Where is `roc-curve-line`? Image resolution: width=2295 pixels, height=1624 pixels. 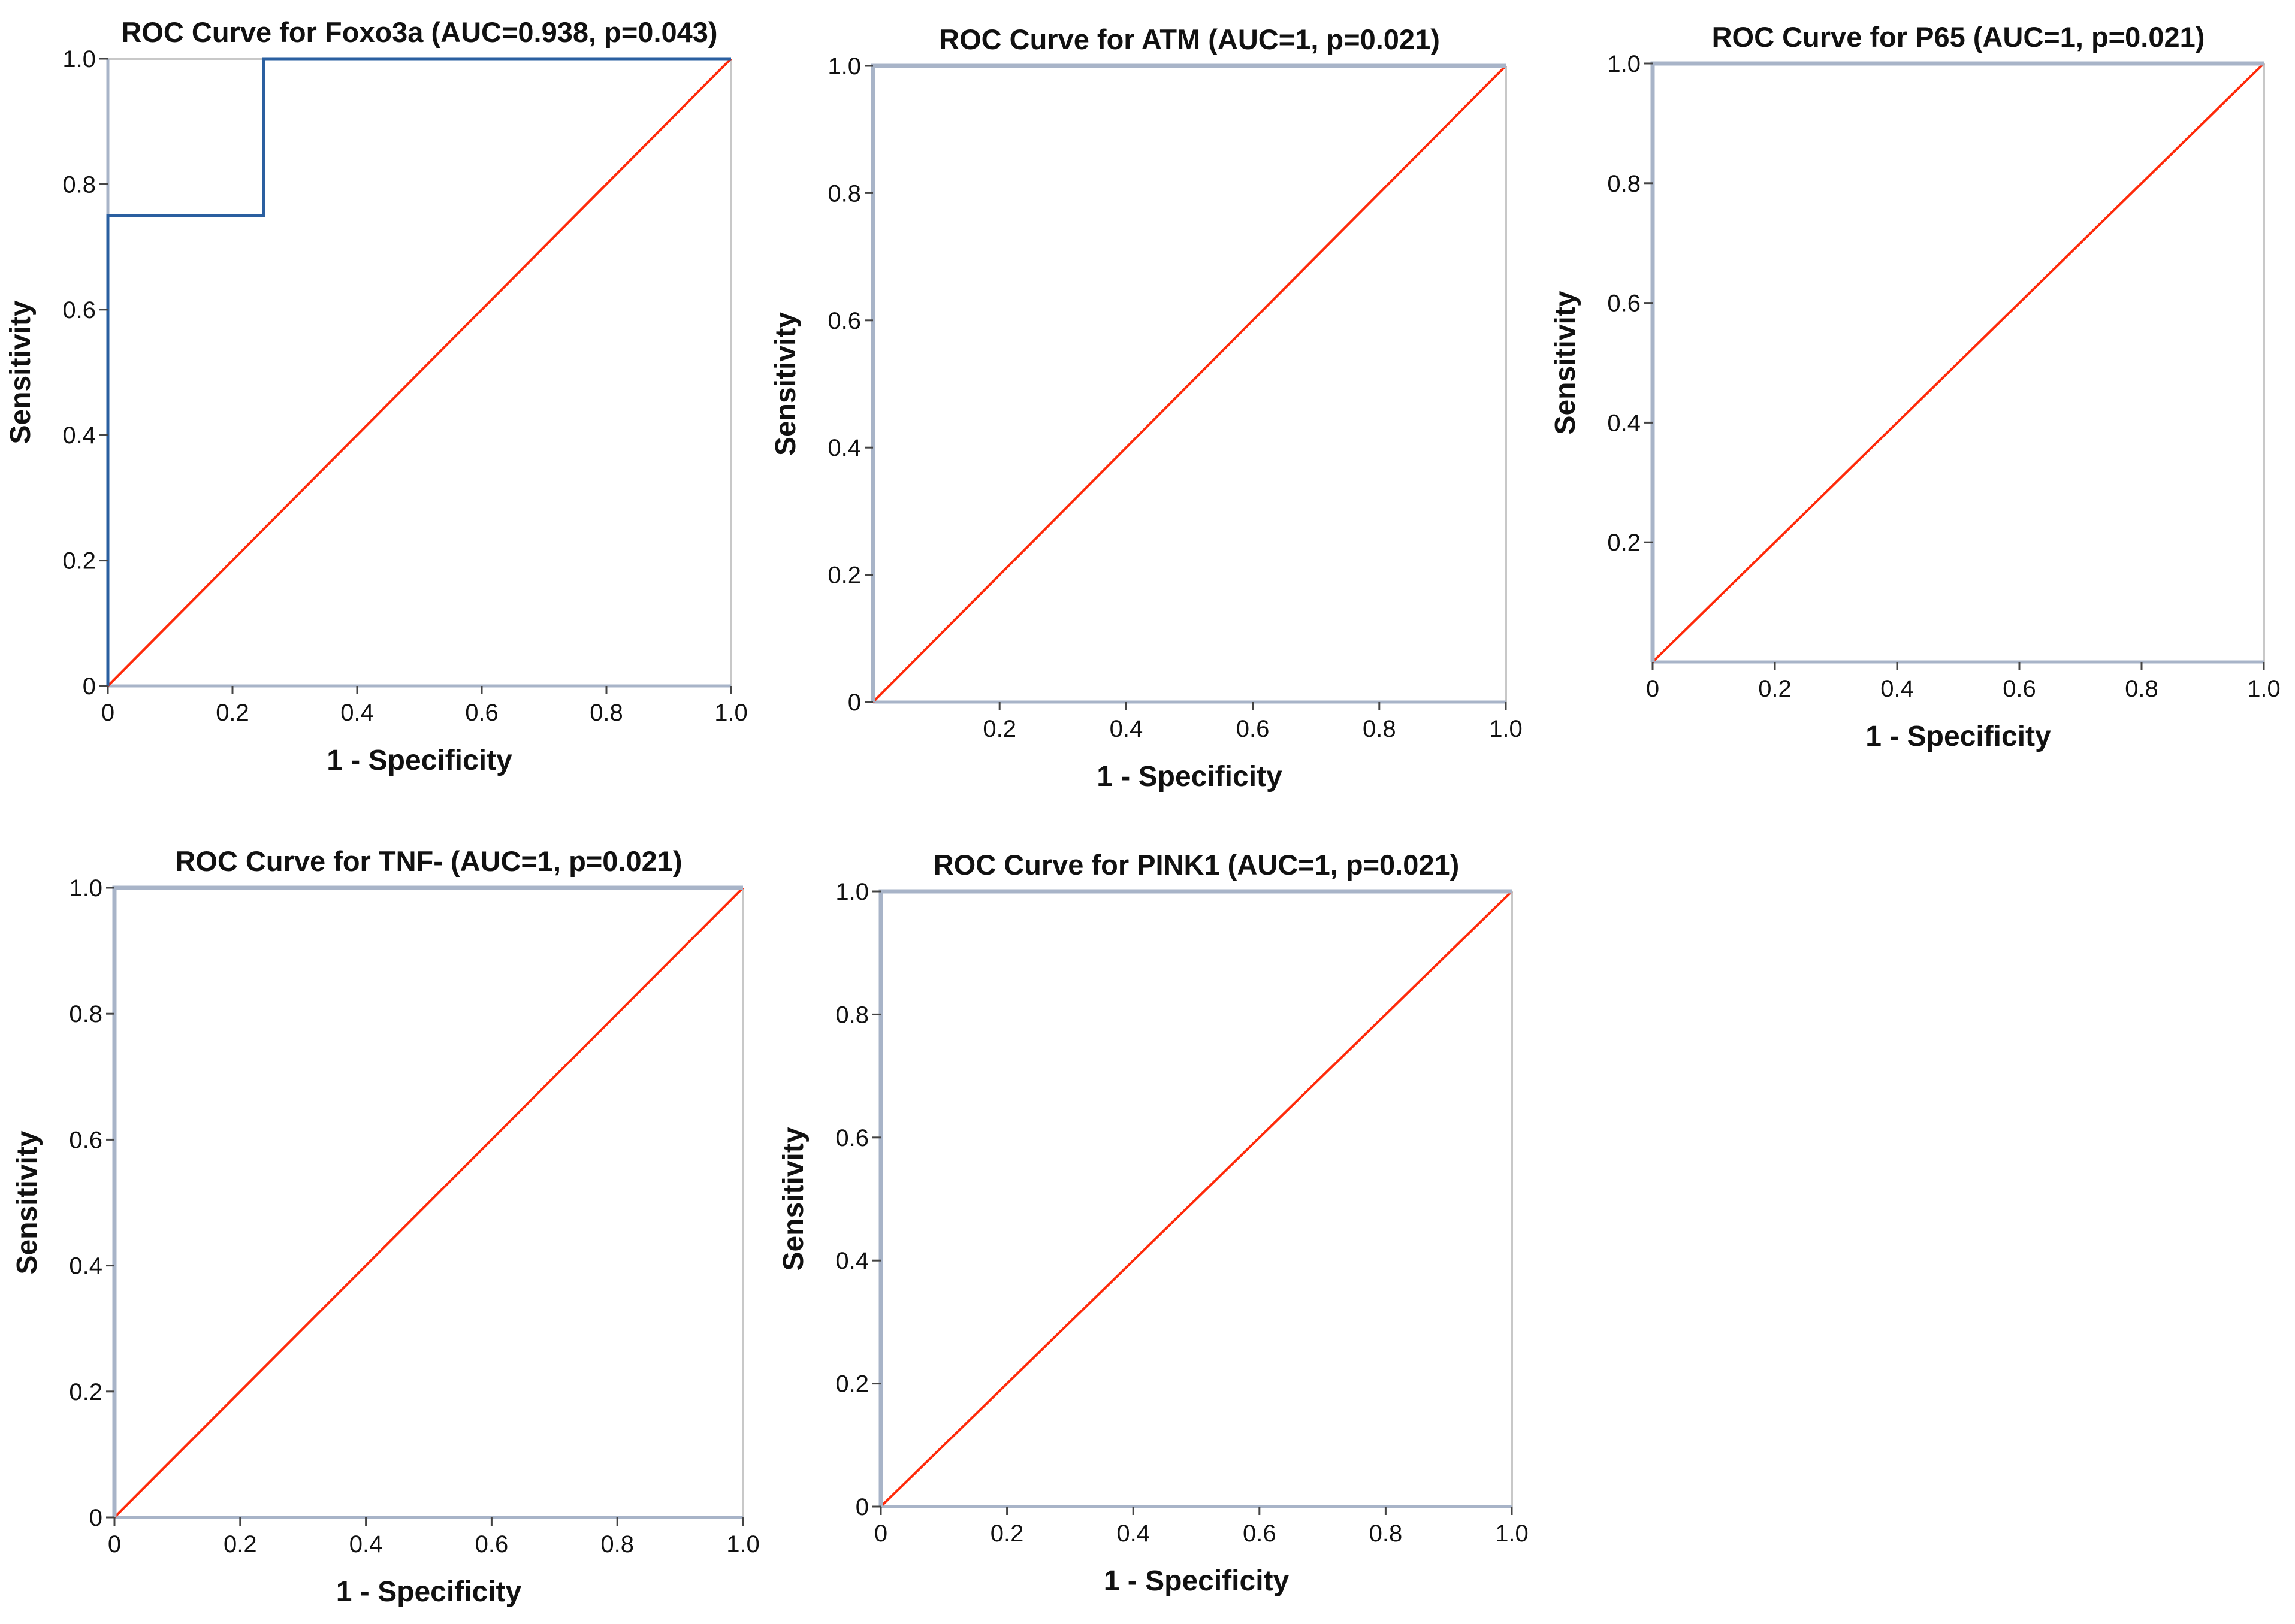
roc-curve-line is located at coordinates (418, 372).